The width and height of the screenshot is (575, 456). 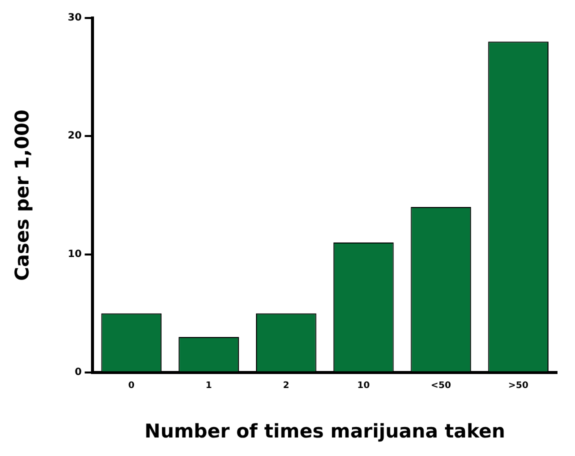 I want to click on x-tick-label: 0, so click(x=131, y=386).